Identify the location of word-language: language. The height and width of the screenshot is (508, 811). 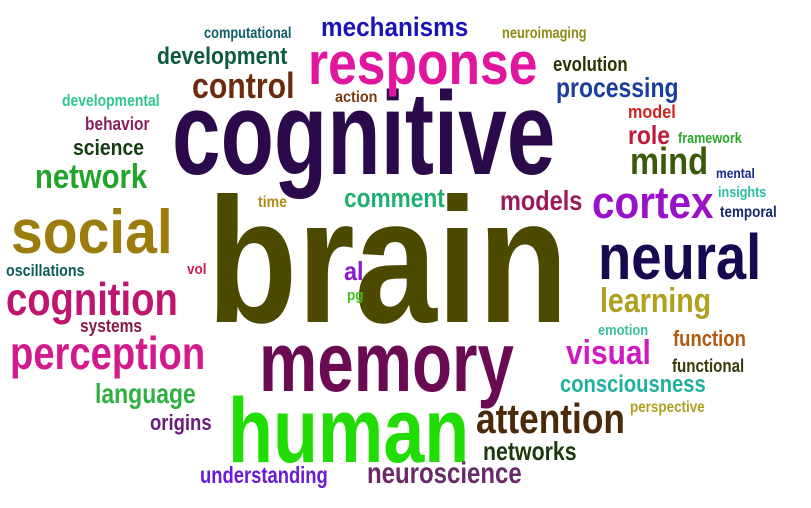
(145, 393).